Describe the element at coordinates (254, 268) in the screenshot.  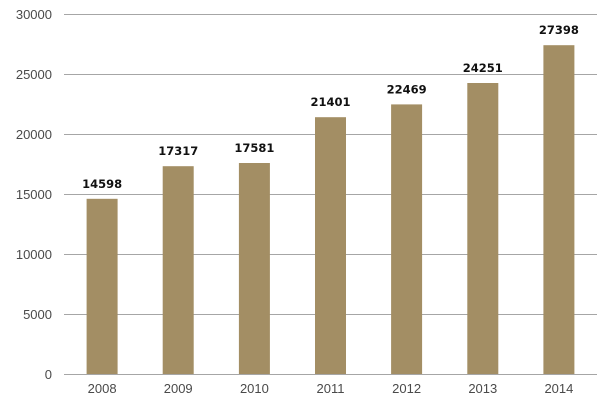
I see `bar-2010` at that location.